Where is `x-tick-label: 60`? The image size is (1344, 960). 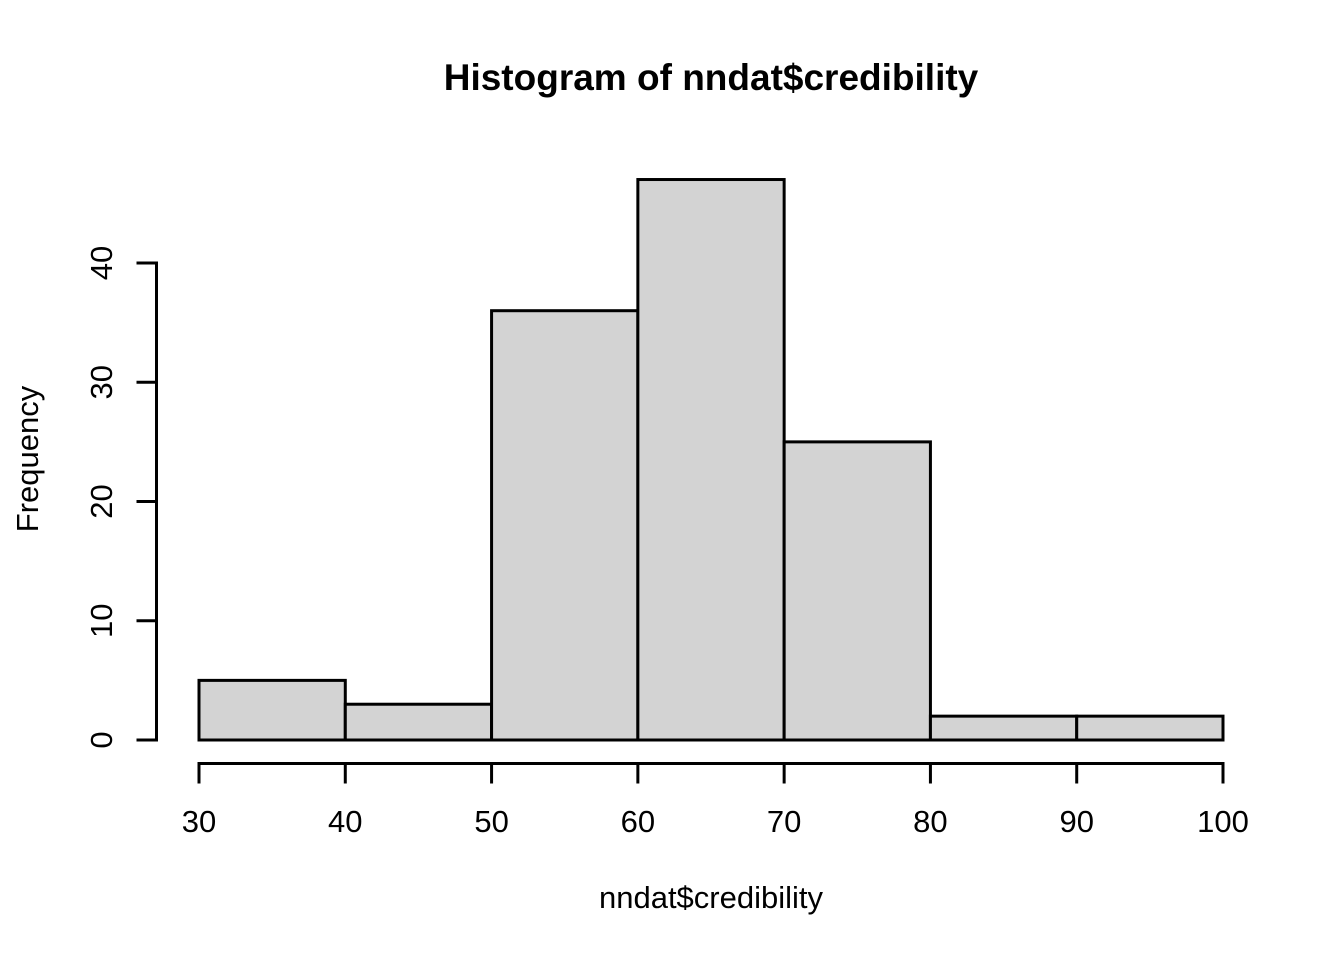 x-tick-label: 60 is located at coordinates (638, 821).